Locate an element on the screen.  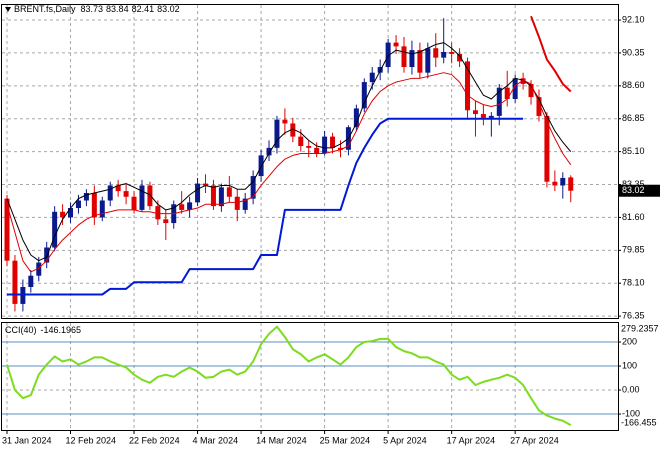
y-tick-label: 76.35 is located at coordinates (633, 315).